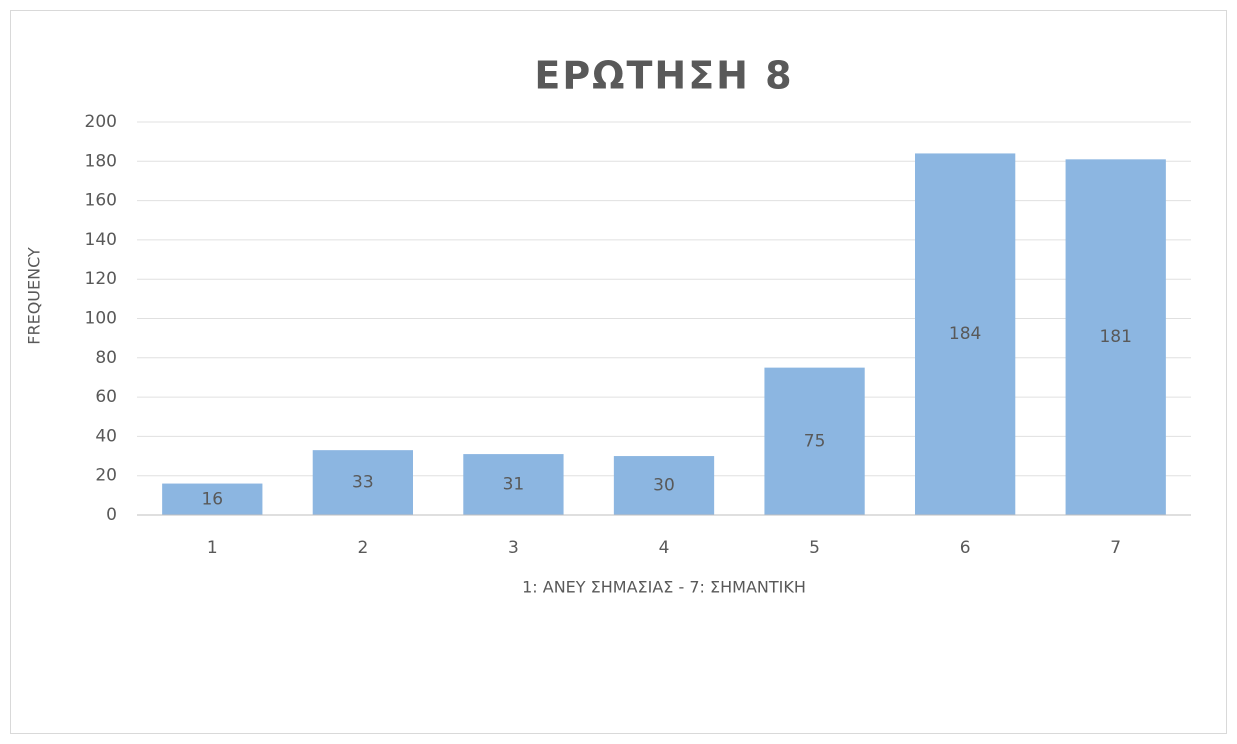  I want to click on x-tick-label: 2, so click(362, 548).